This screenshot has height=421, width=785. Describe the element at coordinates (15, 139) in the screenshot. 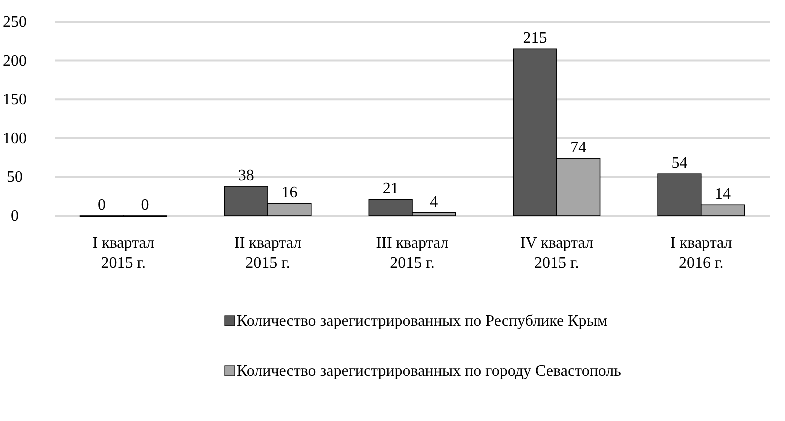

I see `y-tick-label: 100` at that location.